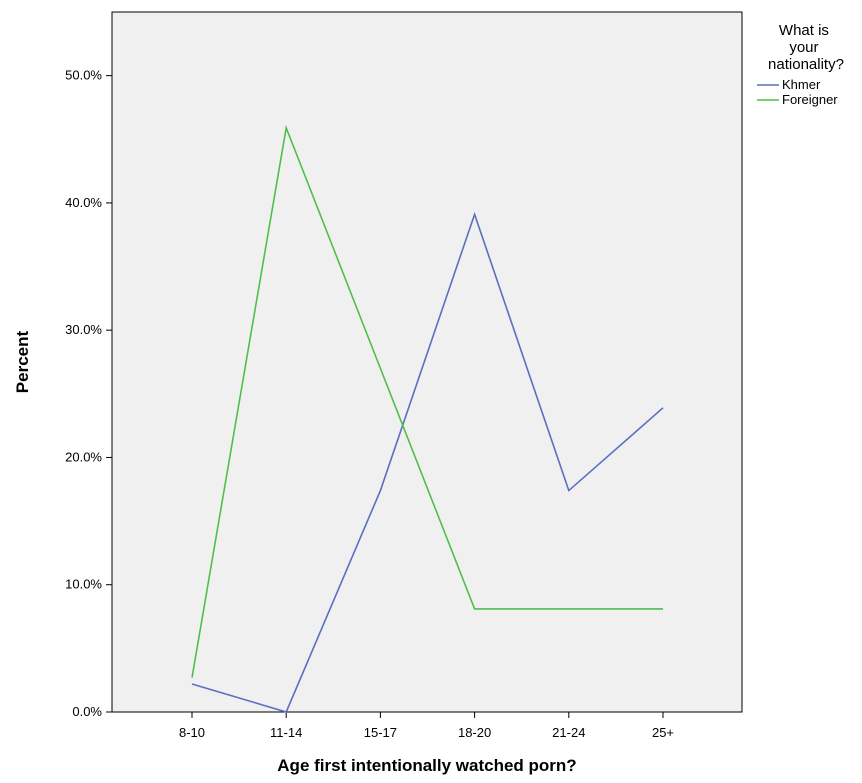 The image size is (862, 783). Describe the element at coordinates (804, 30) in the screenshot. I see `legend-title-line: What is` at that location.